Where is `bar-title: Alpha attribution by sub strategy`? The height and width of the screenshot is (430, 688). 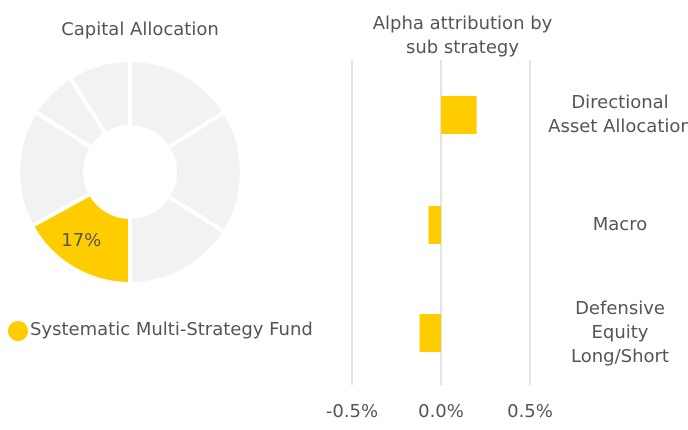 bar-title: Alpha attribution by sub strategy is located at coordinates (462, 35).